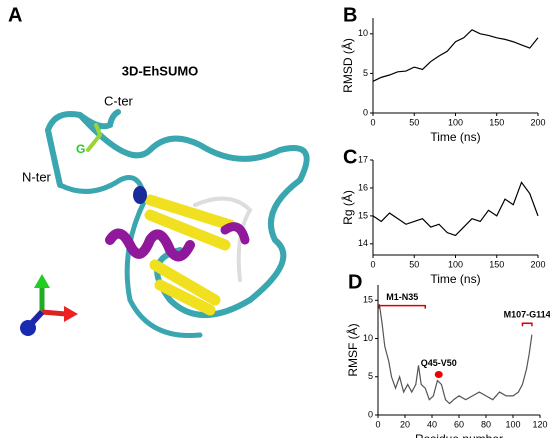  What do you see at coordinates (432, 424) in the screenshot?
I see `x-tick-label: 40` at bounding box center [432, 424].